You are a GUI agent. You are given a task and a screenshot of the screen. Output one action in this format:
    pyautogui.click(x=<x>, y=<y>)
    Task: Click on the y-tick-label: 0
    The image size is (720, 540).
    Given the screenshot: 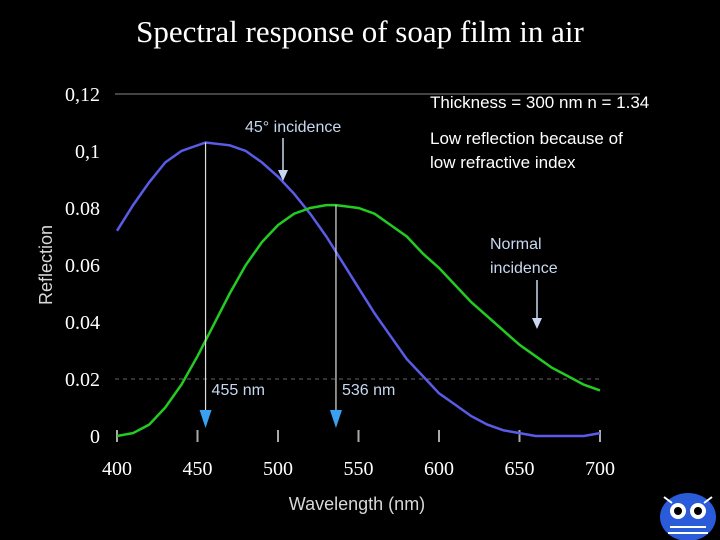 What is the action you would take?
    pyautogui.click(x=95, y=437)
    